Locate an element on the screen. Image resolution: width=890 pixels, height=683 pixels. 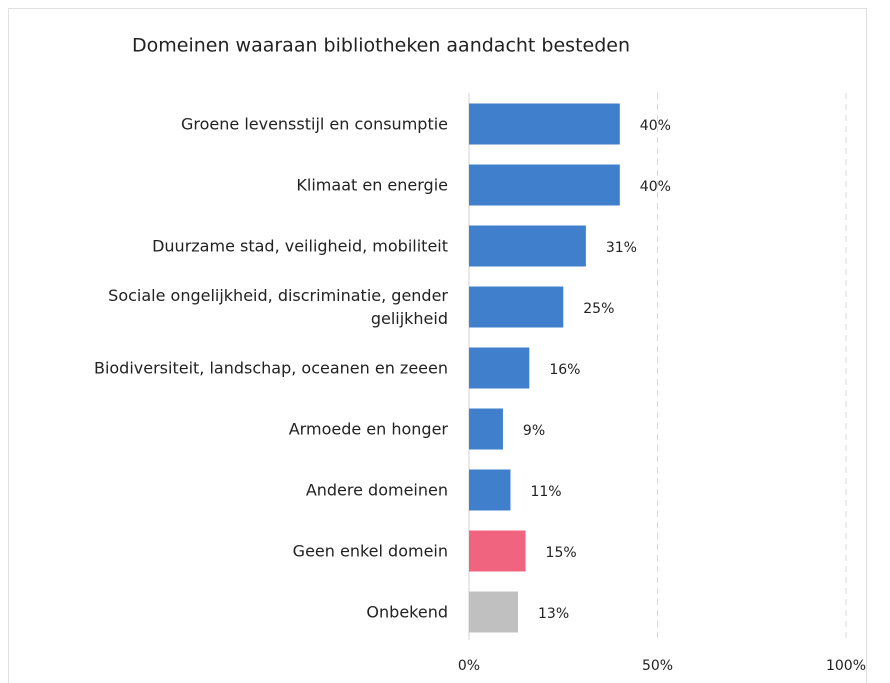
category-label: Duurzame stad, veiligheid, mobiliteit is located at coordinates (300, 246).